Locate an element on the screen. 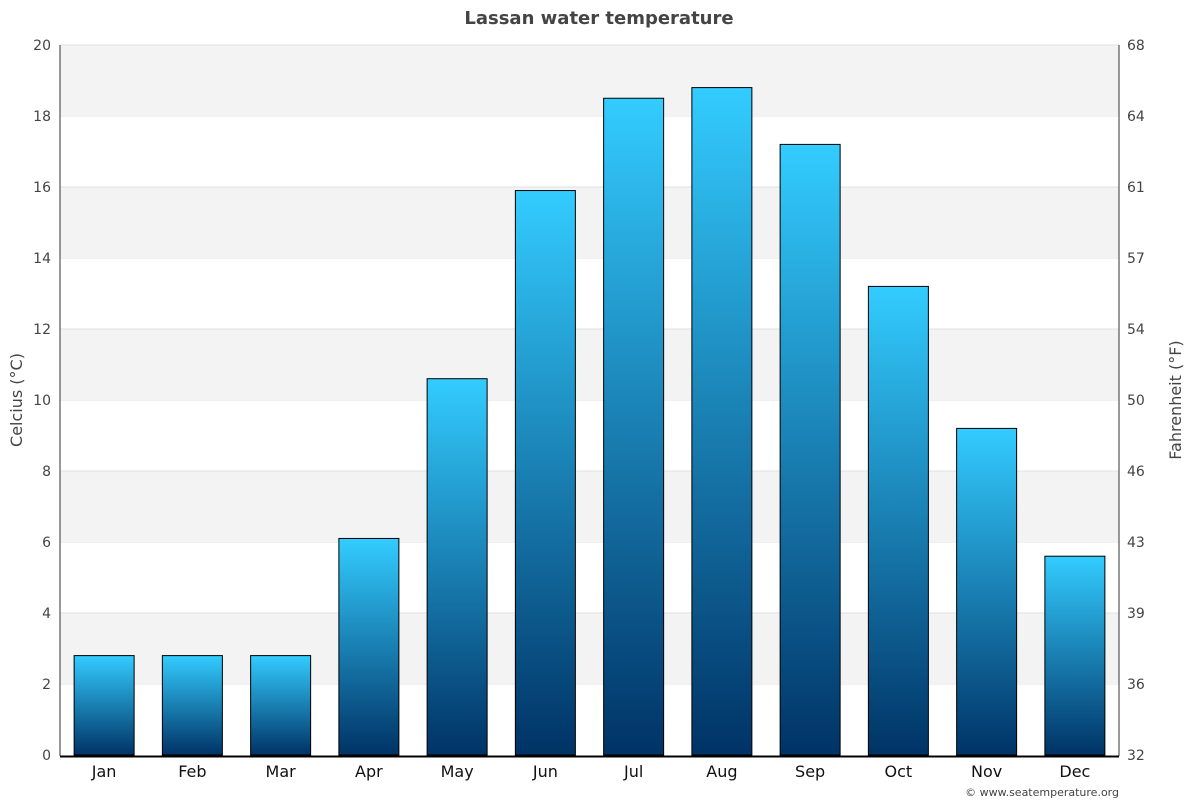 This screenshot has height=800, width=1200. y2-tick-label: 54 is located at coordinates (1136, 330).